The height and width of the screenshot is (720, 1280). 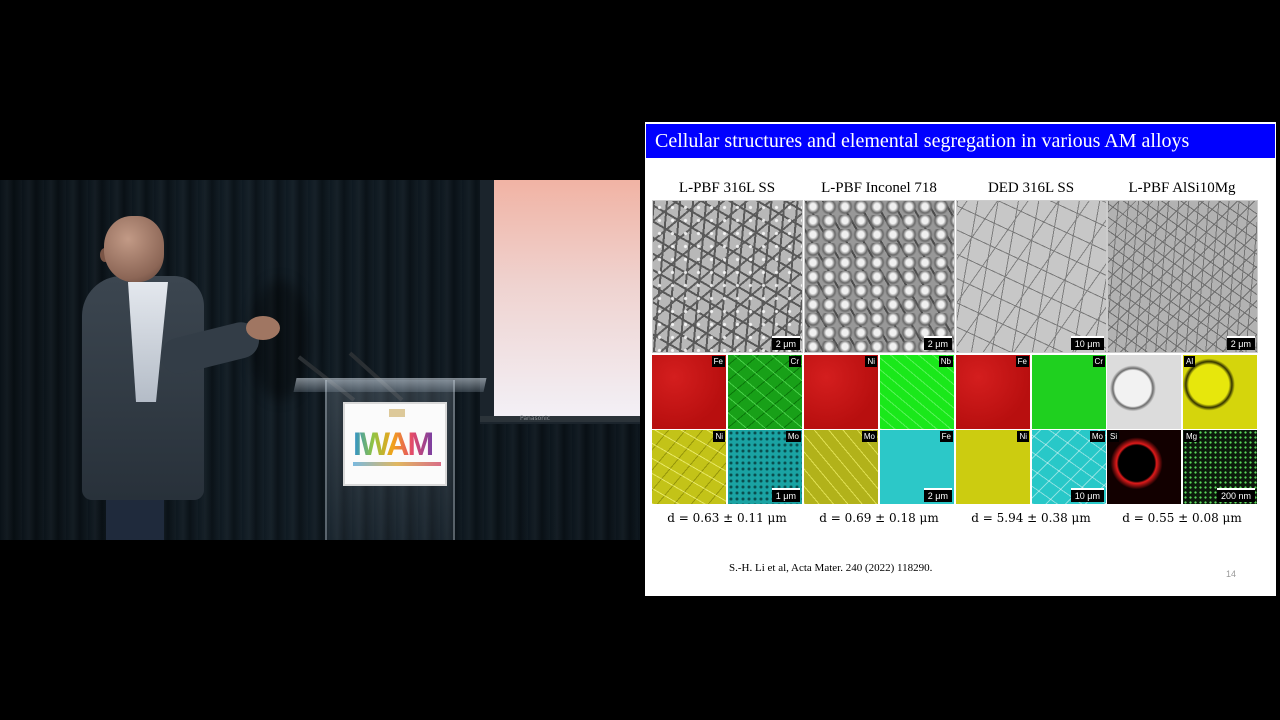 I want to click on slide-page-number: 14, so click(x=1231, y=574).